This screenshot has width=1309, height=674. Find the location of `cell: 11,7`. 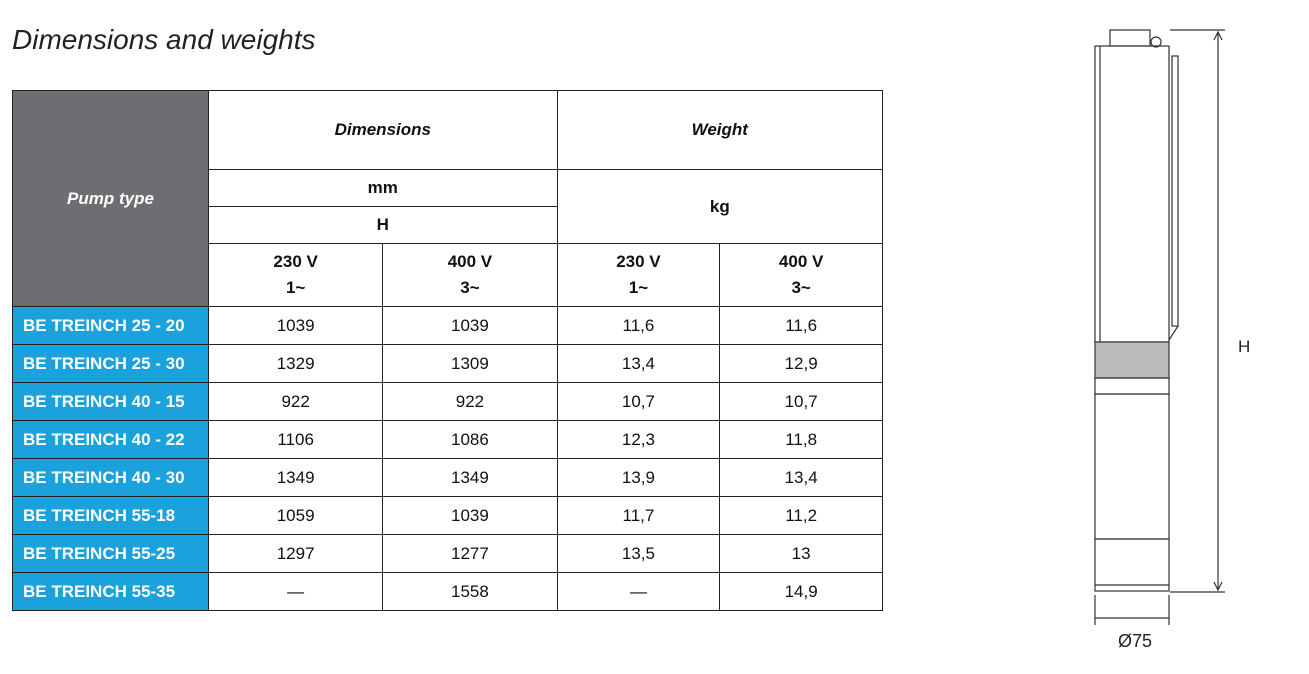

cell: 11,7 is located at coordinates (638, 515).